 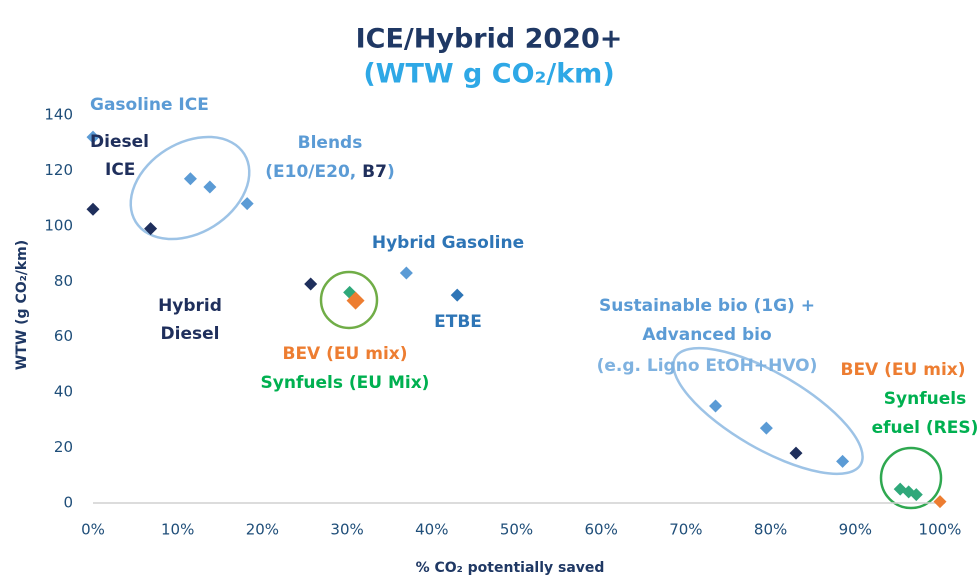 I want to click on y-tick-label: 0, so click(x=68, y=503).